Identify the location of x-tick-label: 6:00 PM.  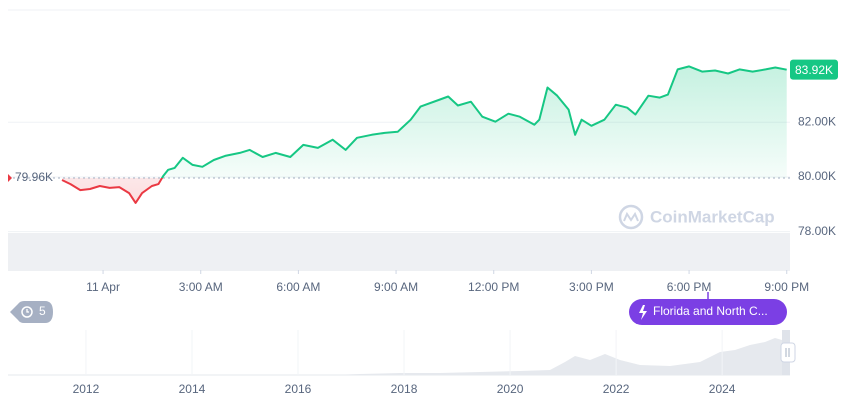
(689, 287).